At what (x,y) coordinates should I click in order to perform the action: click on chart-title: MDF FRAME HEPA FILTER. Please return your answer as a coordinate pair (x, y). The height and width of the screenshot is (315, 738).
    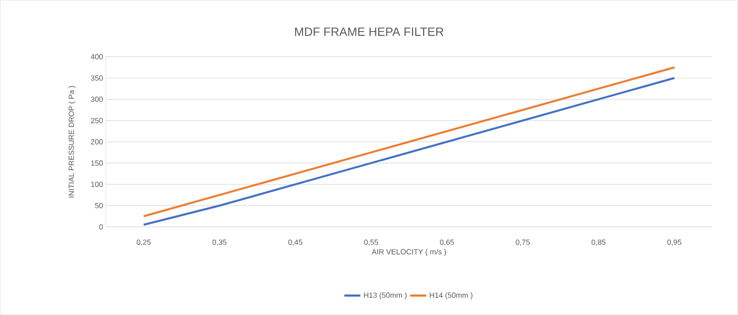
    Looking at the image, I should click on (369, 32).